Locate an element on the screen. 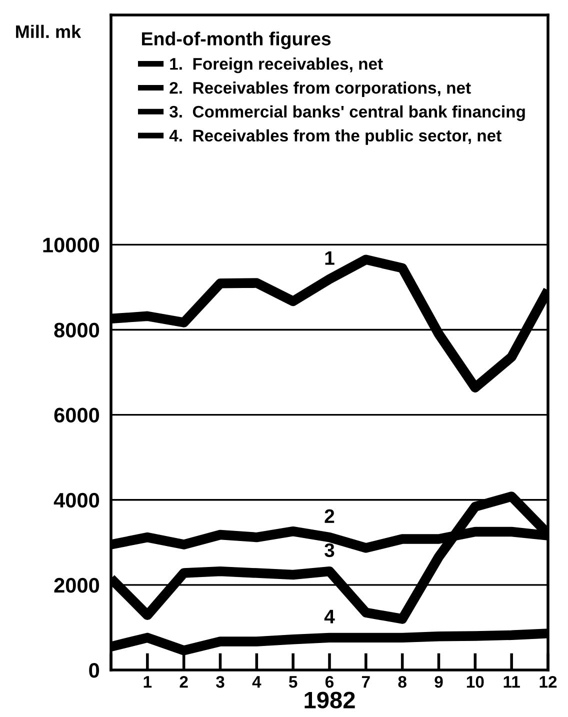 Image resolution: width=568 pixels, height=717 pixels. x-tick-label: 12 is located at coordinates (548, 682).